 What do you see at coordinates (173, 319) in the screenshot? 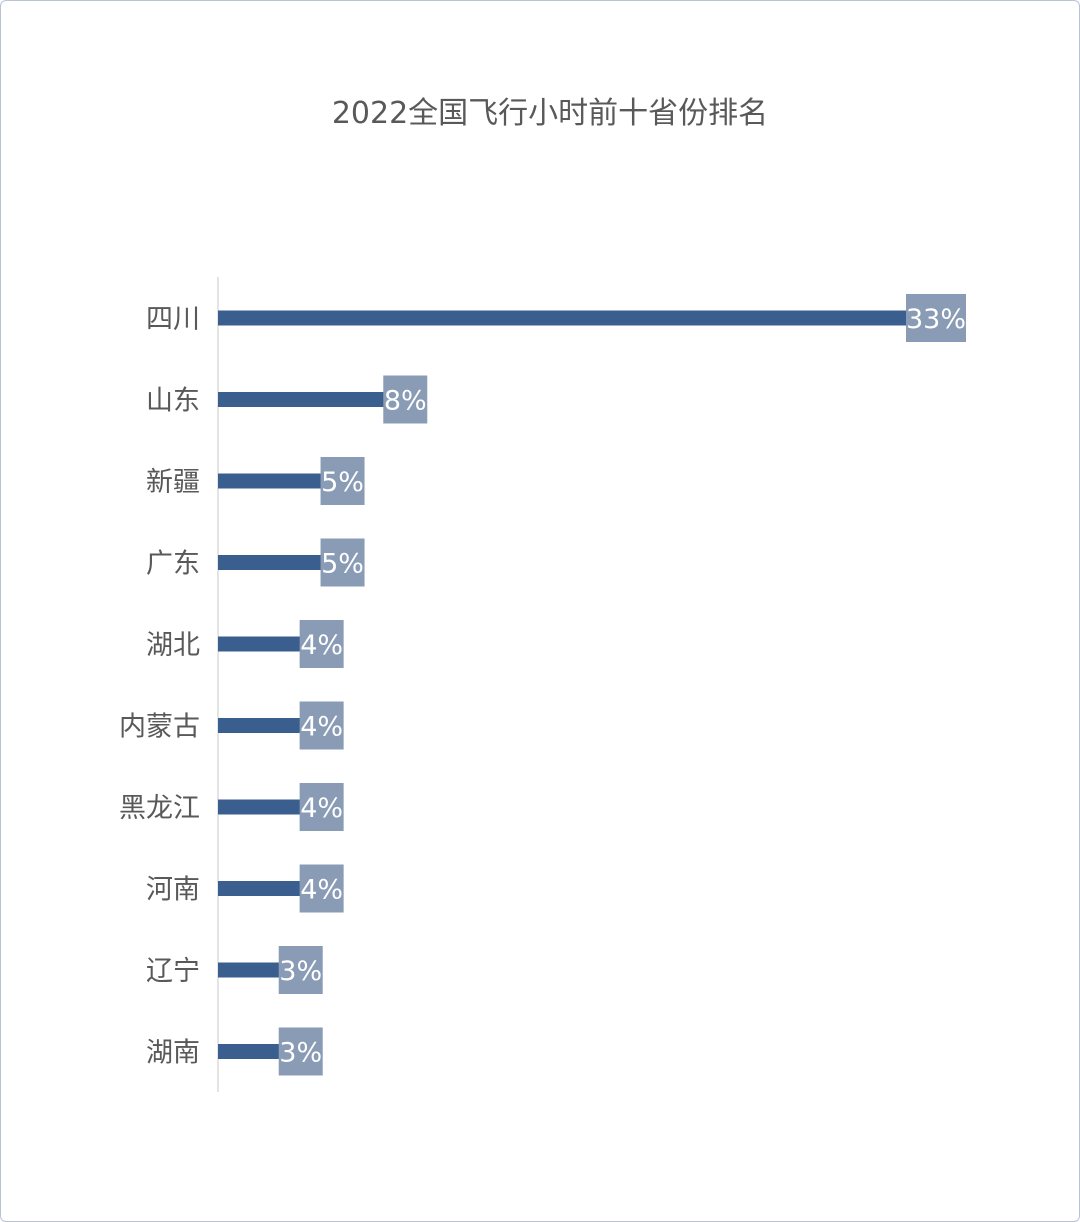
I see `category-label: 四川` at bounding box center [173, 319].